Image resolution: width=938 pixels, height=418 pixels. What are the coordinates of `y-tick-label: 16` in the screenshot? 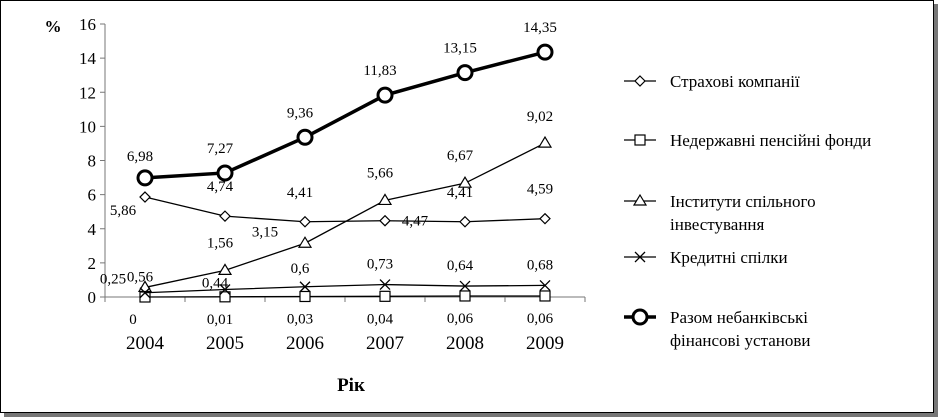 It's located at (87, 24).